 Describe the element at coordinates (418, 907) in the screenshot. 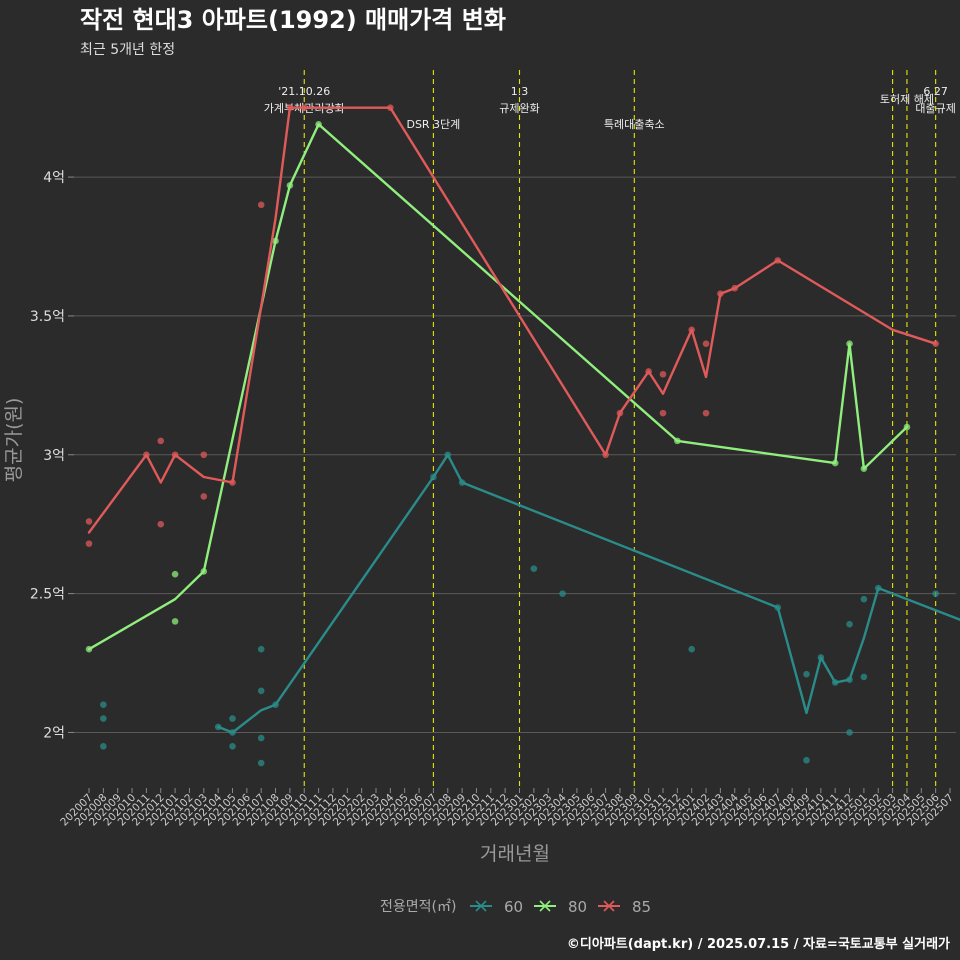

I see `legend-title: 전용면적(㎡)` at that location.